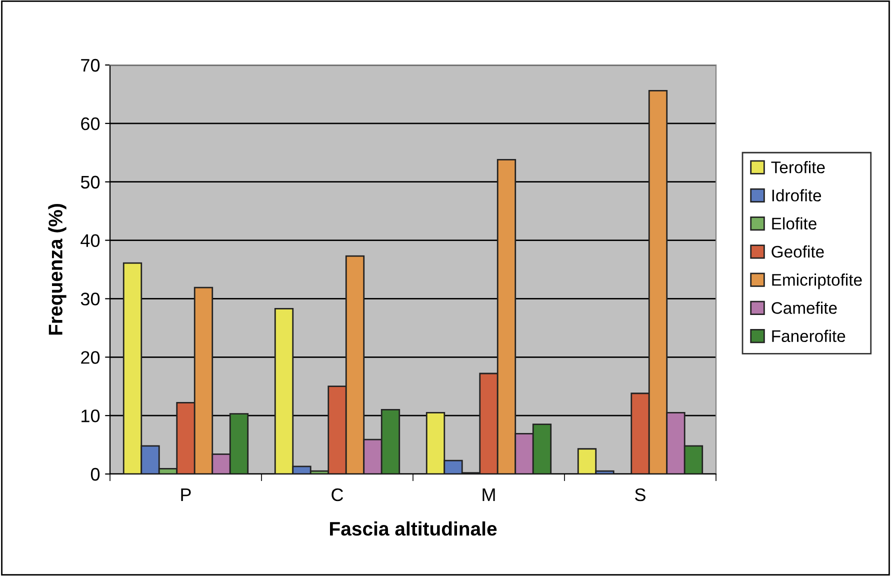 The image size is (891, 576). What do you see at coordinates (57, 269) in the screenshot?
I see `y-axis-title: Frequenza (%)` at bounding box center [57, 269].